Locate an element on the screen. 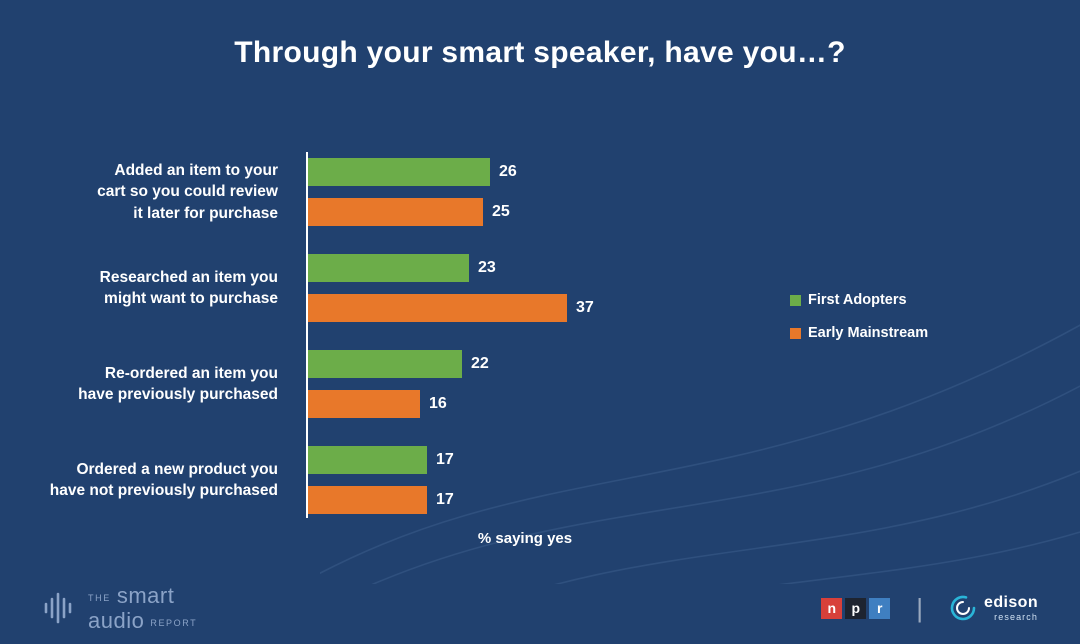 The image size is (1080, 644). chart-legend: First Adopters Early Mainstream is located at coordinates (859, 316).